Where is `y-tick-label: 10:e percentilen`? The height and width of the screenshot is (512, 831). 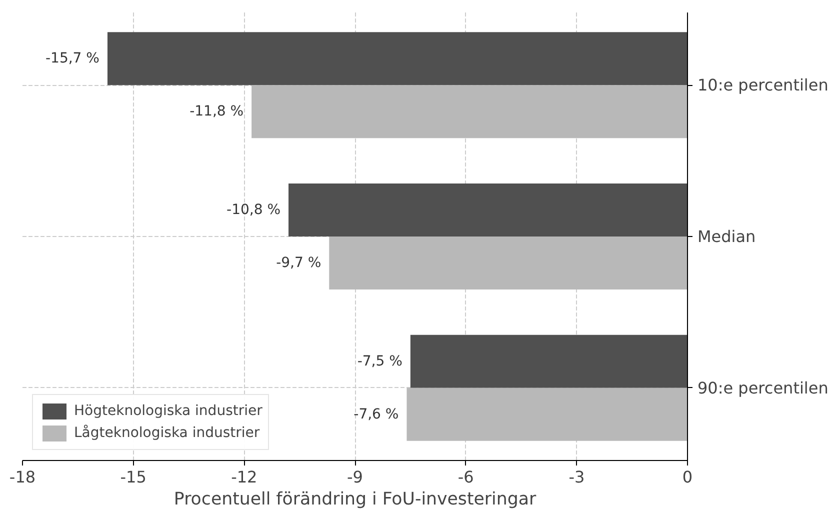
y-tick-label: 10:e percentilen is located at coordinates (763, 85).